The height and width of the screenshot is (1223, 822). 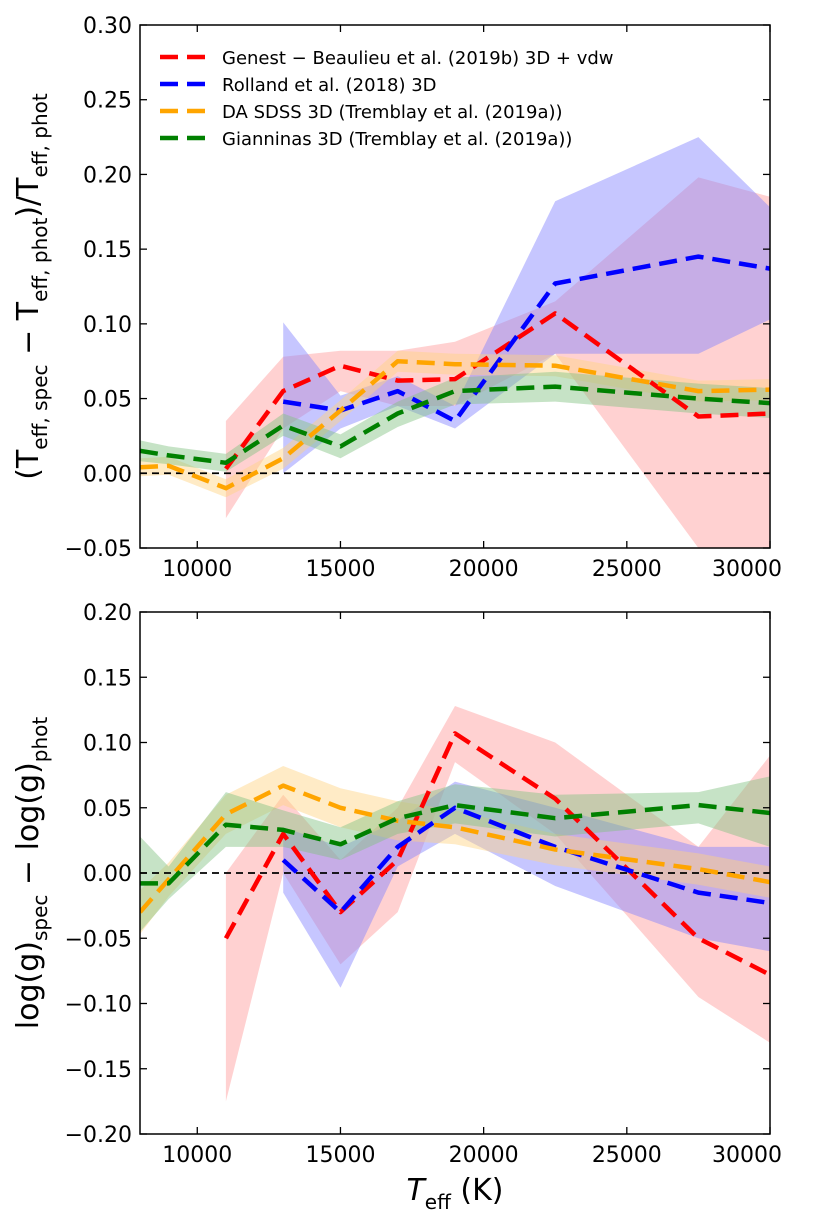 What do you see at coordinates (329, 85) in the screenshot?
I see `legend-label-1: Rolland et al. (2018) 3D` at bounding box center [329, 85].